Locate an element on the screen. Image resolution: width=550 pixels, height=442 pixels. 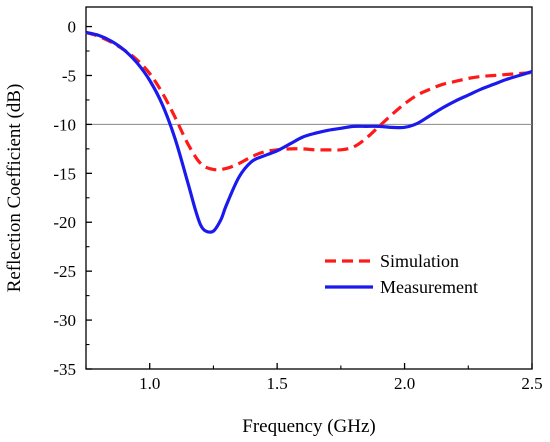
x-tick-label: 2.5 is located at coordinates (531, 383).